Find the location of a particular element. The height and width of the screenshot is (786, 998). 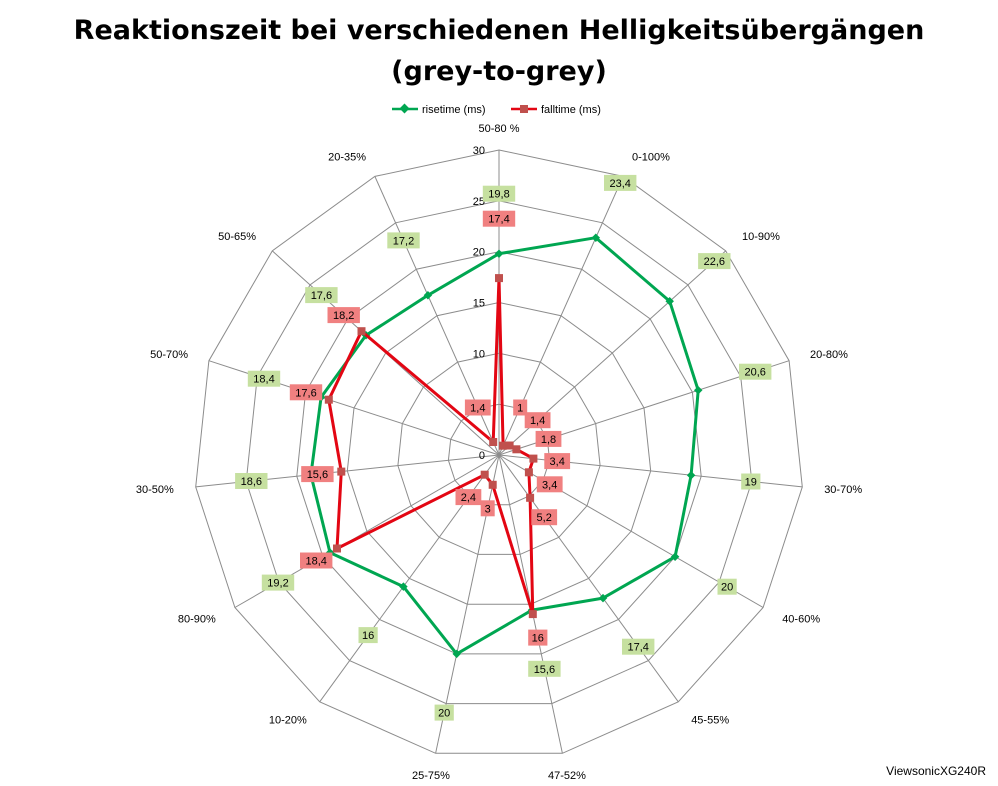

data-label-falltime-45-55-text: 5,2 is located at coordinates (544, 518).